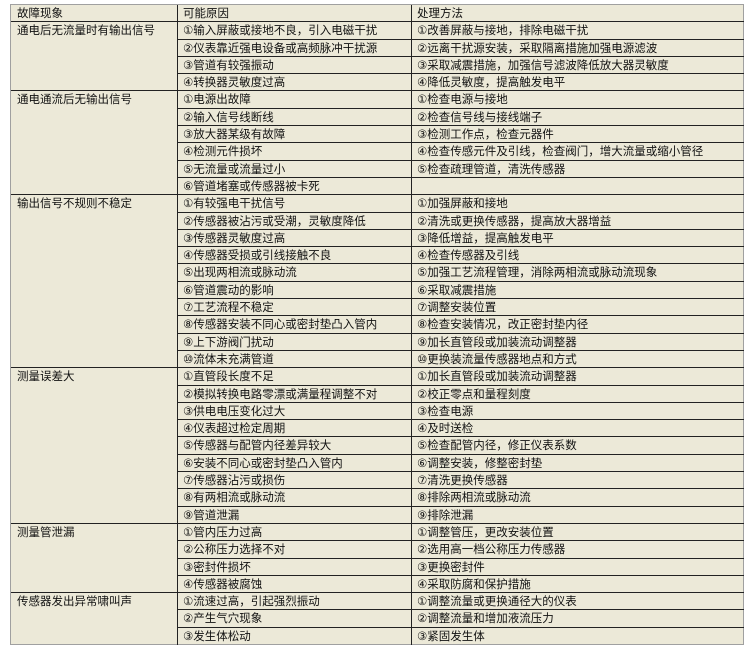  I want to click on cause-cell: ④转换器灵敏度过高, so click(294, 82).